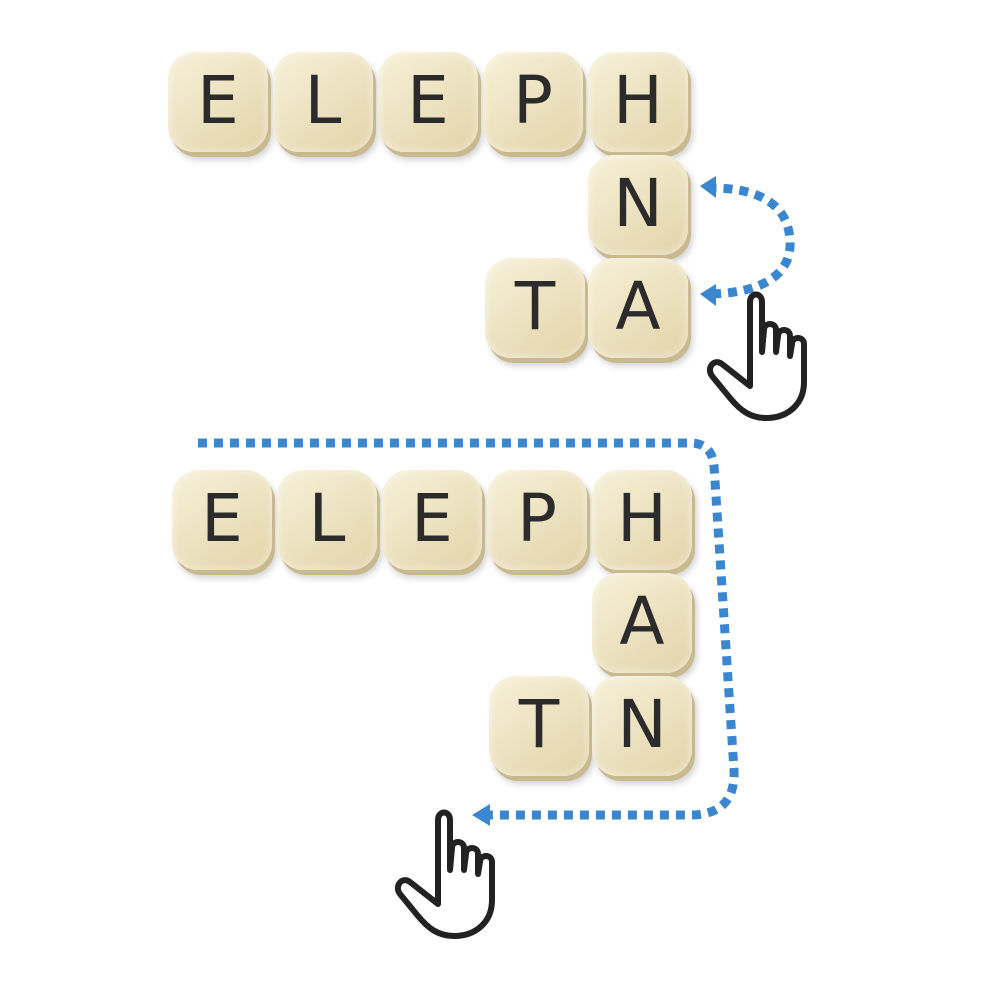 This screenshot has height=1000, width=1000. What do you see at coordinates (753, 241) in the screenshot?
I see `swap-arrow-path` at bounding box center [753, 241].